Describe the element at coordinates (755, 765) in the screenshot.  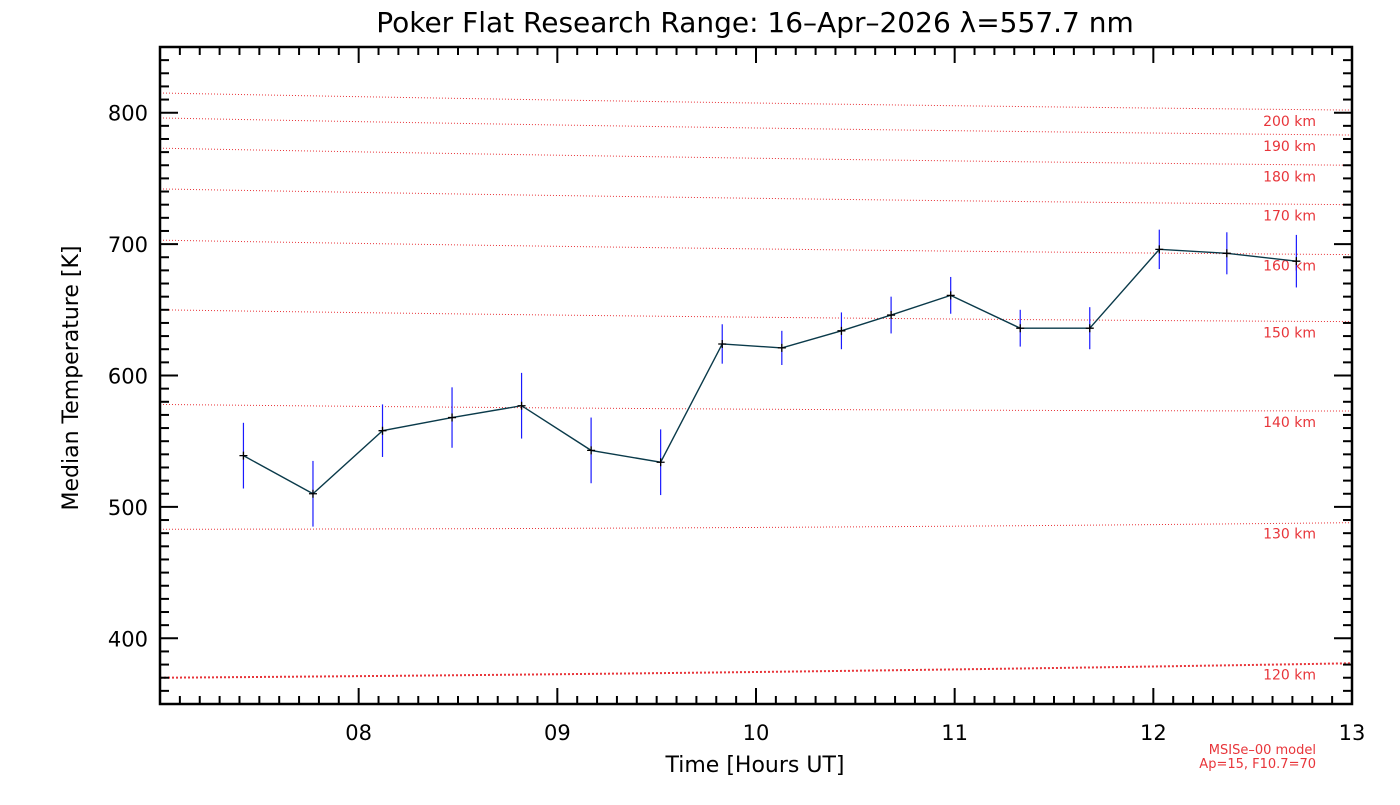
I see `x-axis-label: Time [Hours UT]` at that location.